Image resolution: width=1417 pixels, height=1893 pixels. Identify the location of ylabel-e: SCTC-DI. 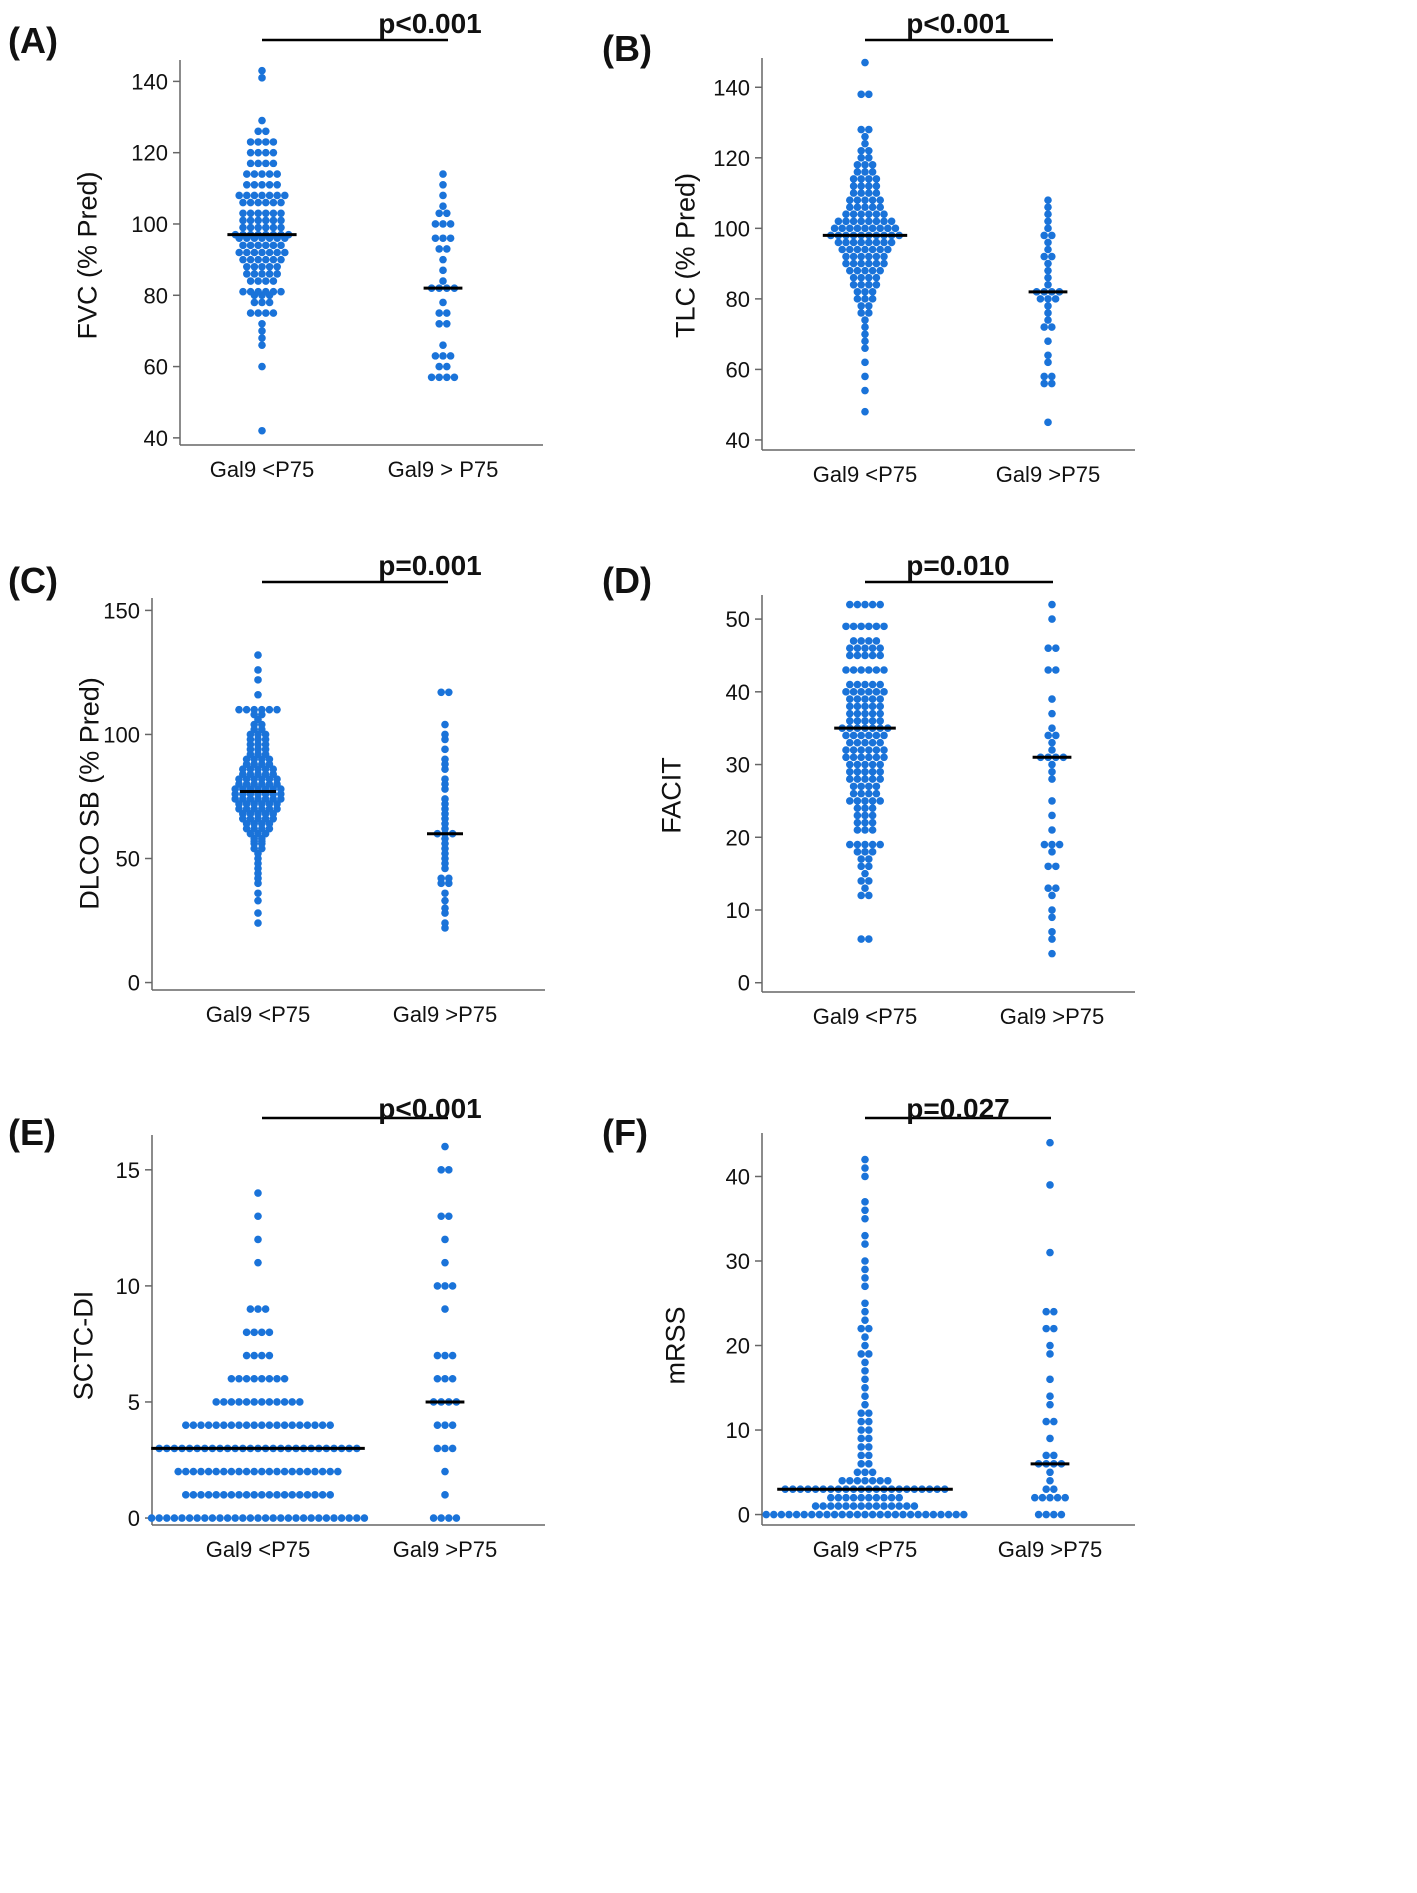
(83, 1345).